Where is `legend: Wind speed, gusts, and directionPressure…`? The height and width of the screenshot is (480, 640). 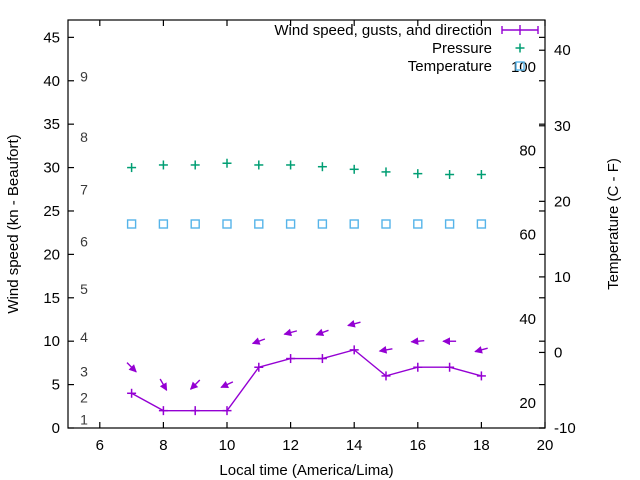 legend: Wind speed, gusts, and directionPressure… is located at coordinates (406, 48).